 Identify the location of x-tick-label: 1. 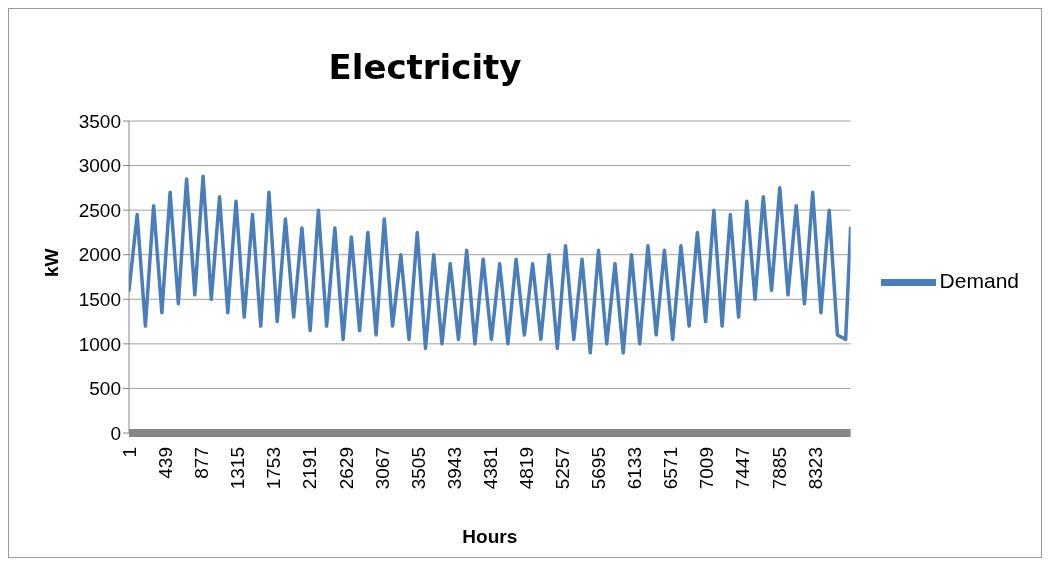
(129, 452).